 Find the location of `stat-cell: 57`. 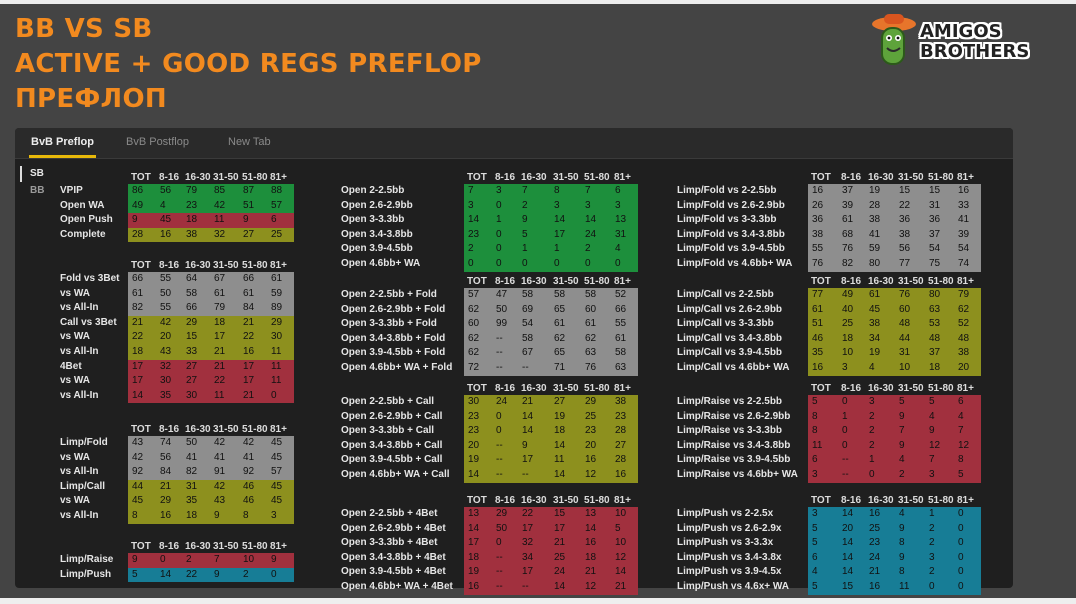

stat-cell: 57 is located at coordinates (474, 294).